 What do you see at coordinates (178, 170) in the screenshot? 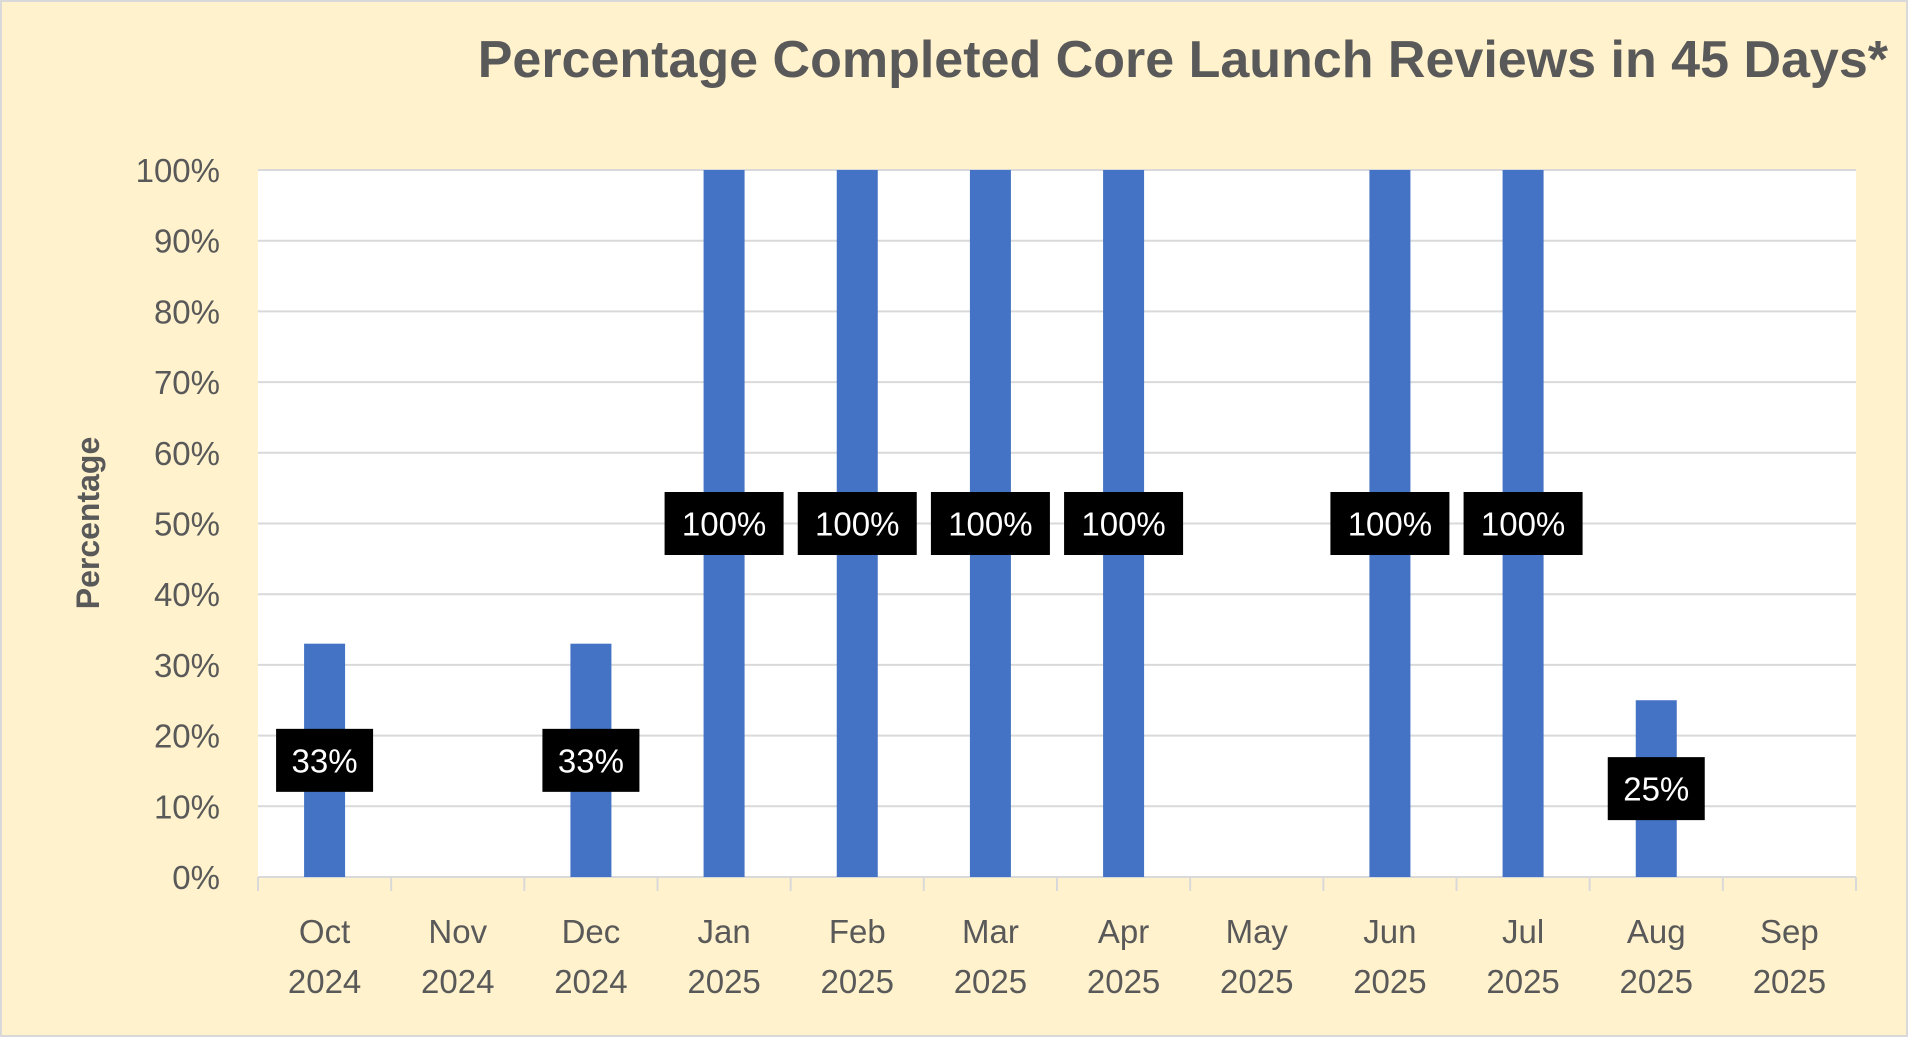
I see `y-tick-label: 100%` at bounding box center [178, 170].